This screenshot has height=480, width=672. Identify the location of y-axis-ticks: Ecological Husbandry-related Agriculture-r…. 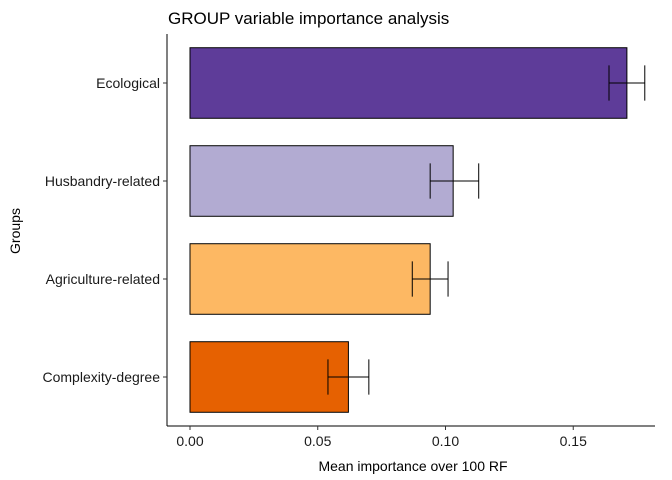
(105, 230).